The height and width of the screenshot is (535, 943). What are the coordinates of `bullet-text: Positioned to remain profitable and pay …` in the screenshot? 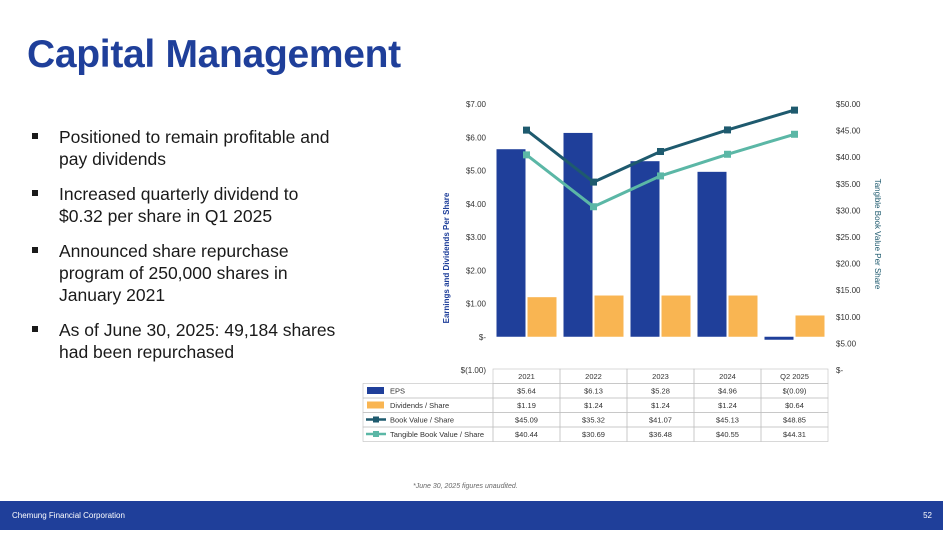 It's located at (194, 148).